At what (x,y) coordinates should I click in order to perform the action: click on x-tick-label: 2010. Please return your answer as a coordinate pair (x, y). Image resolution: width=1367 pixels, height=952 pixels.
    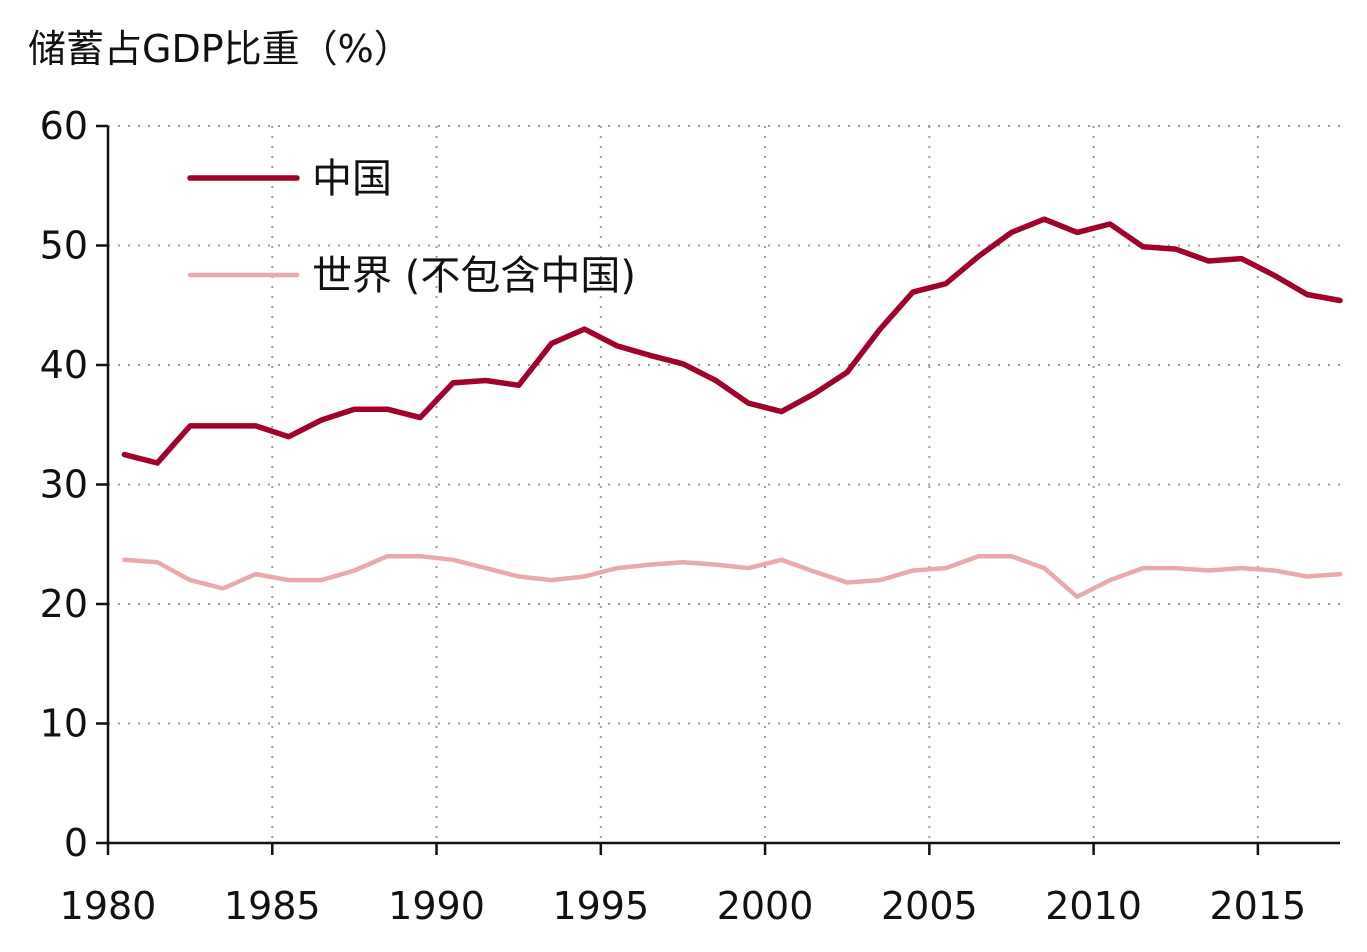
    Looking at the image, I should click on (1093, 906).